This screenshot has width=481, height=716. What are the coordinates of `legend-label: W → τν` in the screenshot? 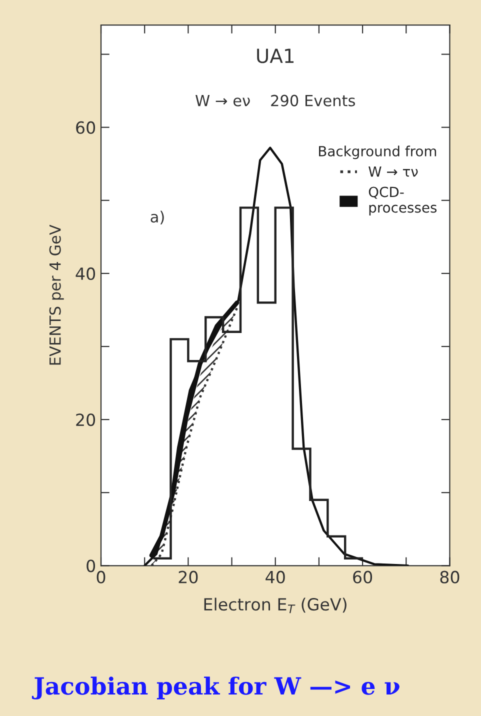 It's located at (393, 171).